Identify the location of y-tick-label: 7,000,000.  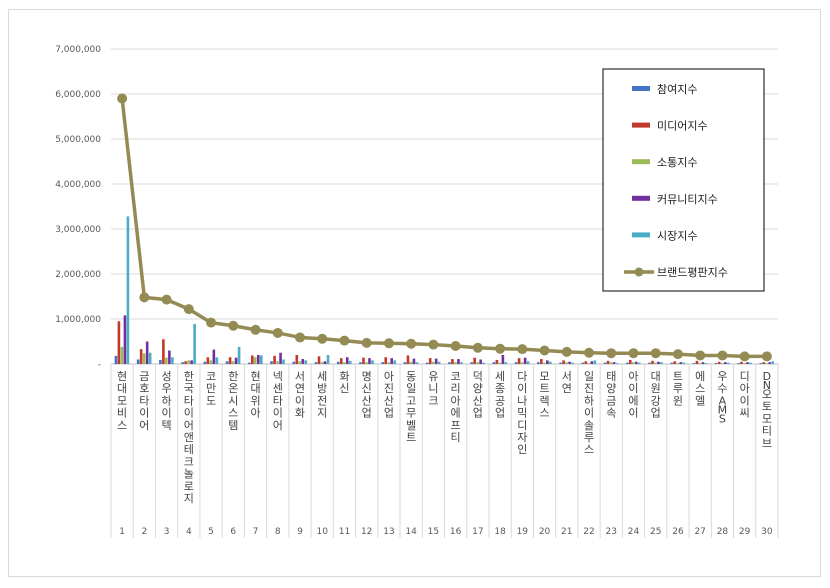
(78, 50).